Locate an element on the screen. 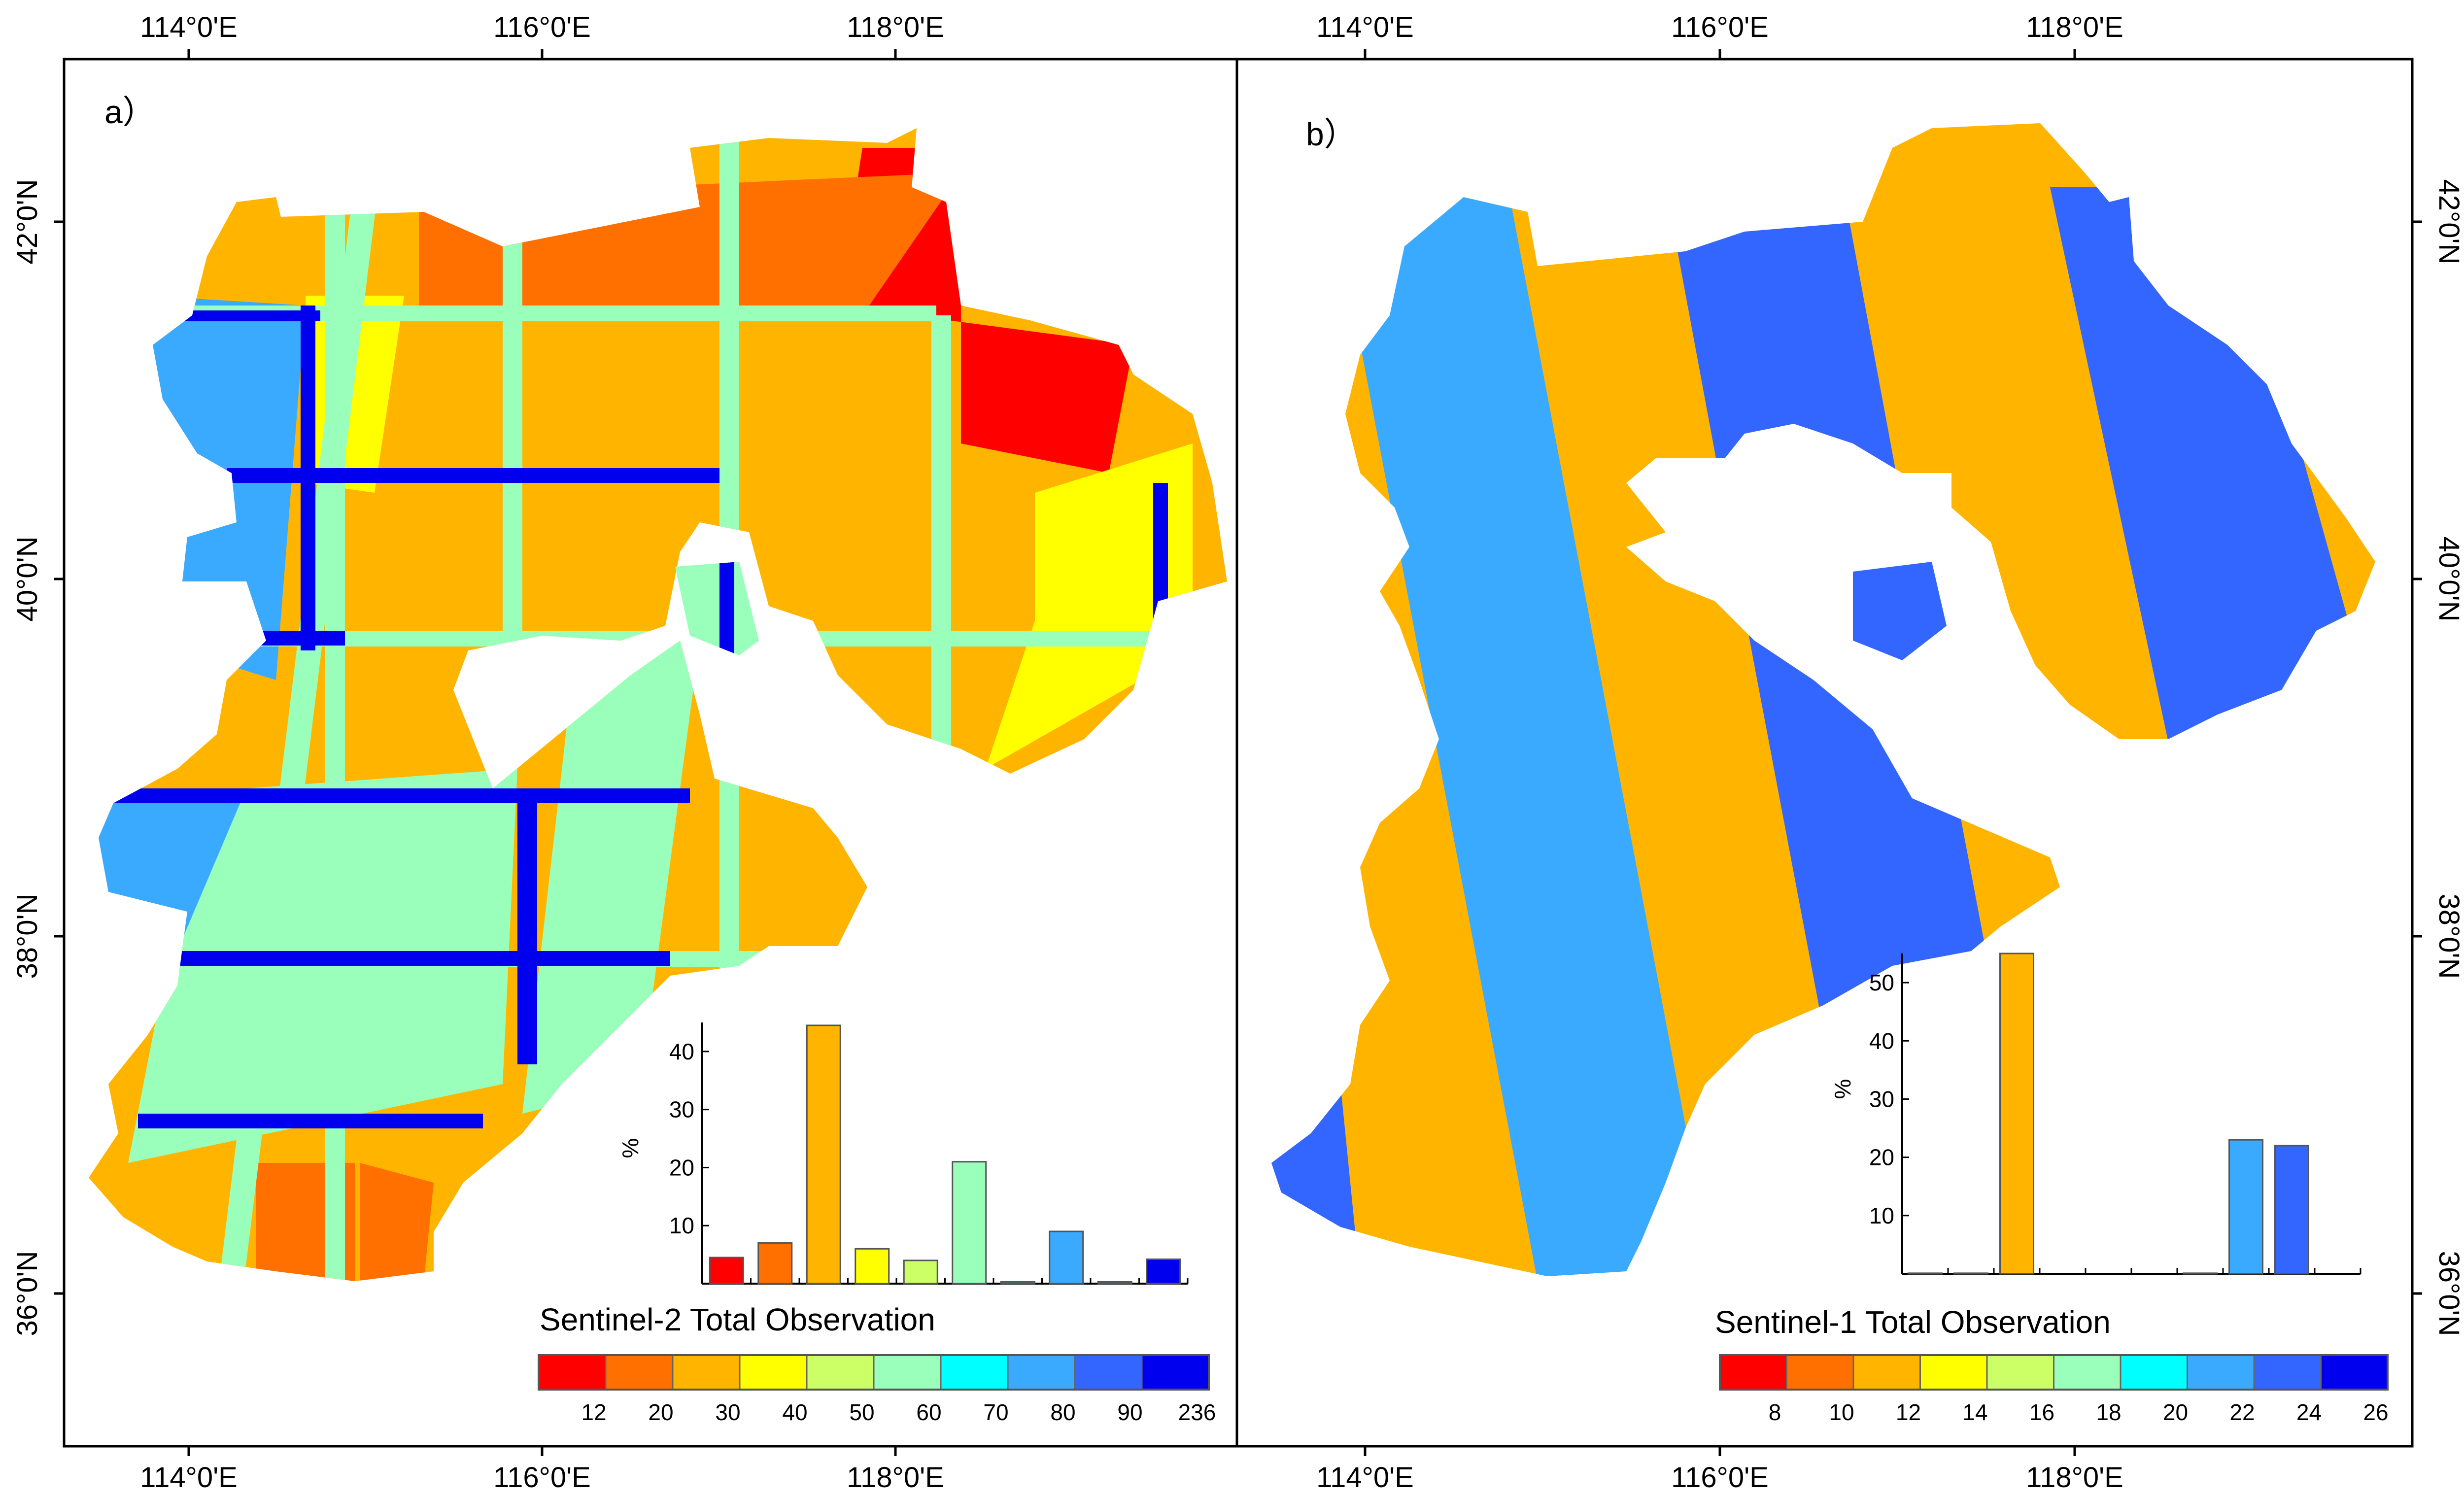  panel-a-map-island is located at coordinates (717, 608).